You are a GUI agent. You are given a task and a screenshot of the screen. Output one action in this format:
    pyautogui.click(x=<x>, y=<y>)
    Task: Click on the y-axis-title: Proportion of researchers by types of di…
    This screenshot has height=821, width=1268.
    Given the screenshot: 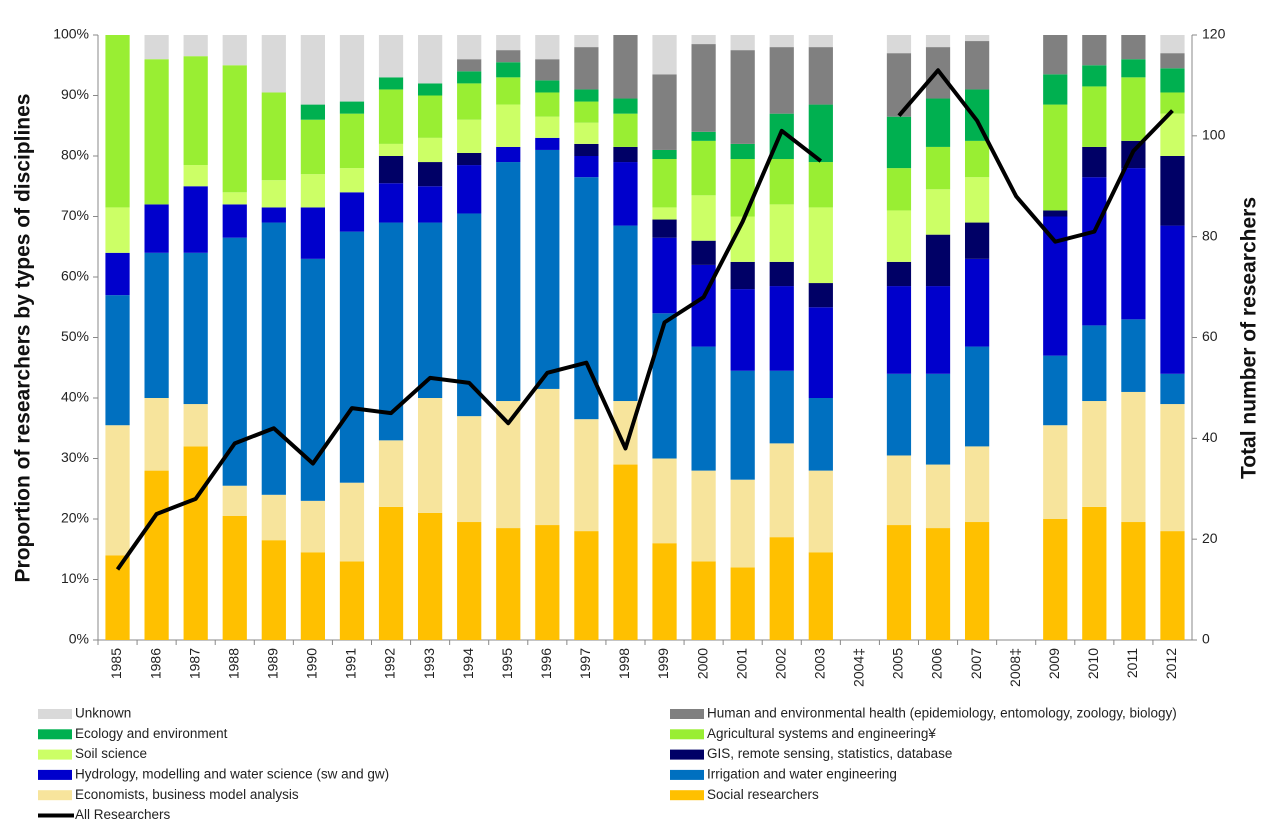 What is the action you would take?
    pyautogui.click(x=23, y=338)
    